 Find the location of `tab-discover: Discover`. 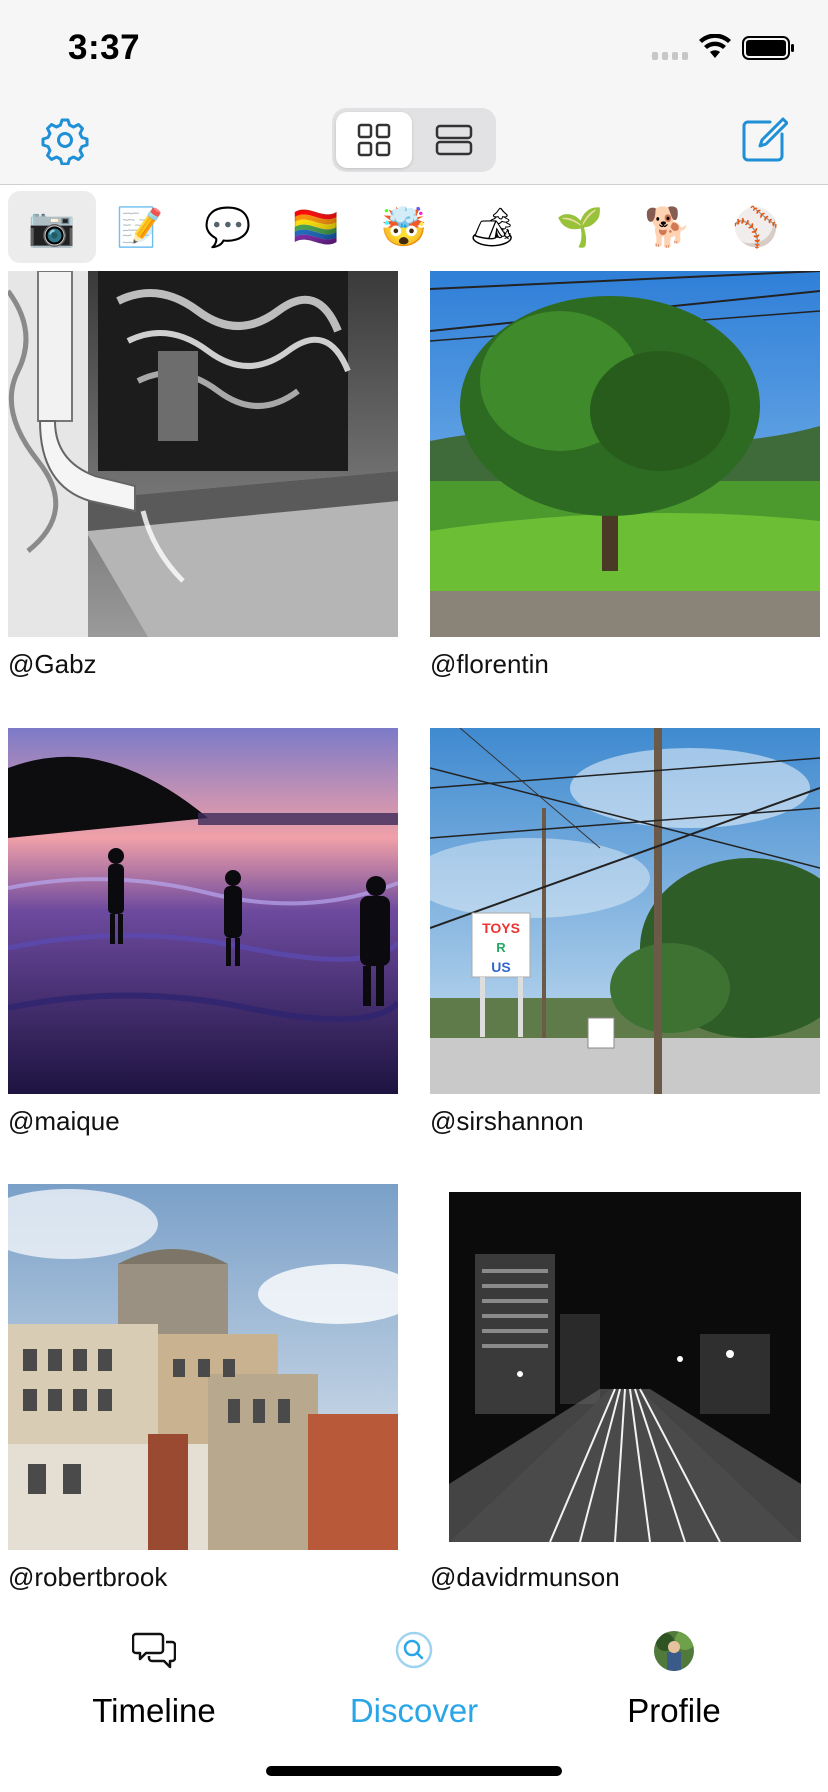

tab-discover: Discover is located at coordinates (414, 1665).